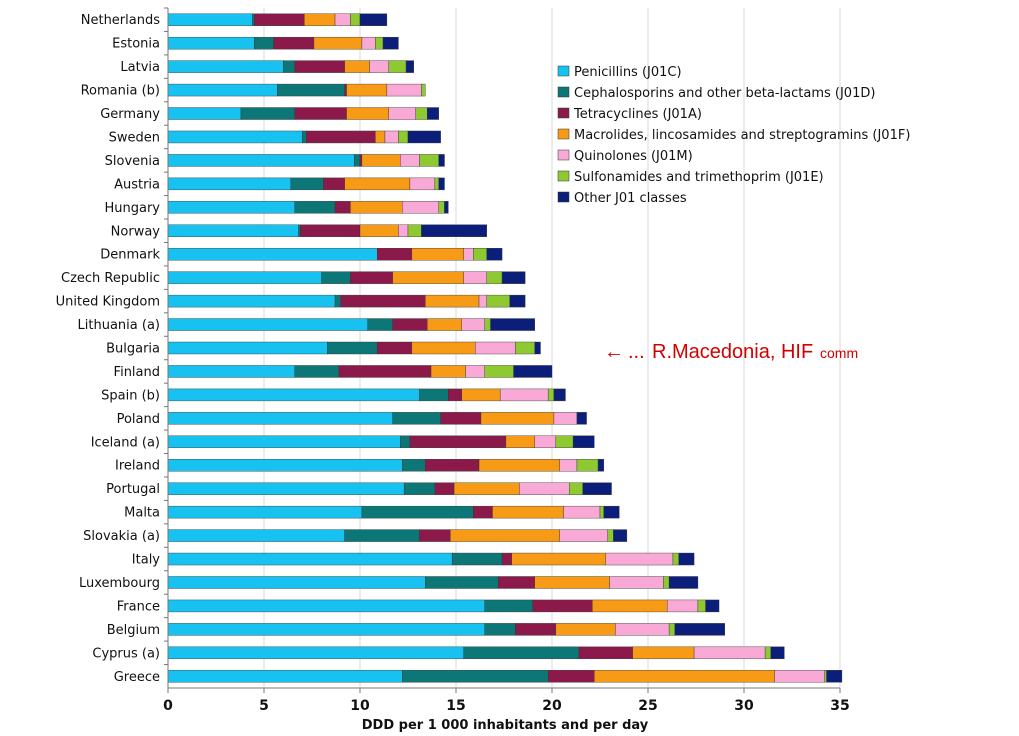  Describe the element at coordinates (110, 278) in the screenshot. I see `category-label: Czech Republic` at that location.